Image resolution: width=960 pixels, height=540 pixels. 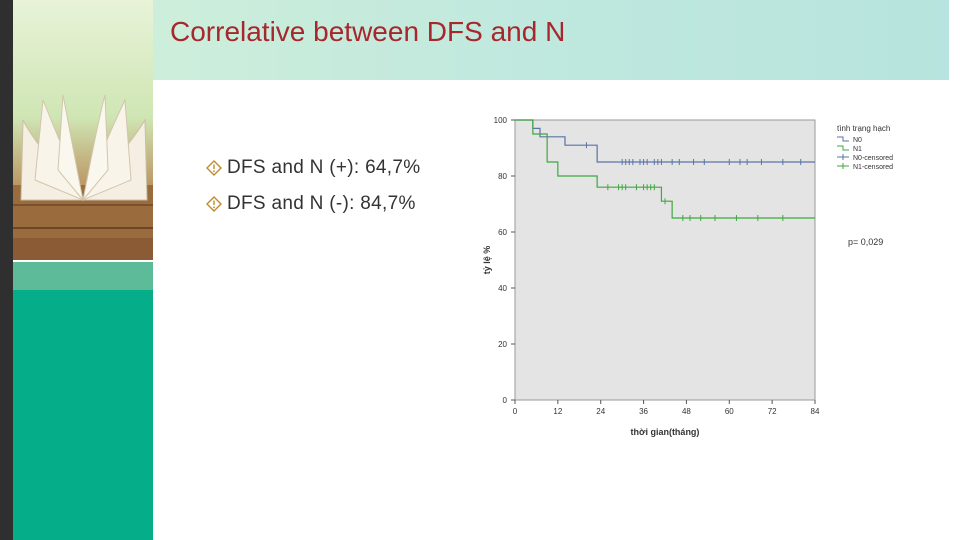 What do you see at coordinates (502, 176) in the screenshot?
I see `y-tick-label: 80` at bounding box center [502, 176].